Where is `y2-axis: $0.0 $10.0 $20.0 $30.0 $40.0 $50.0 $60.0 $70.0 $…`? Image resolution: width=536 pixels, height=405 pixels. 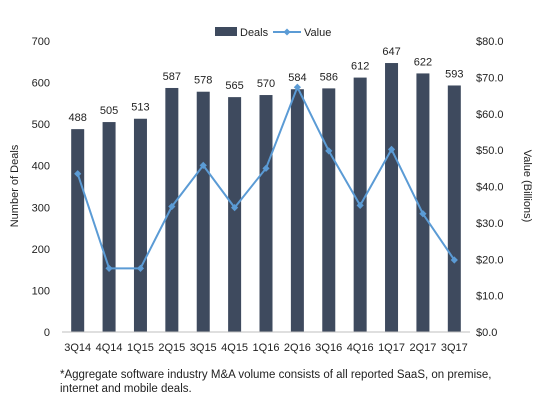 y2-axis: $0.0 $10.0 $20.0 $30.0 $40.0 $50.0 $60.0 $70.0 $… is located at coordinates (490, 187).